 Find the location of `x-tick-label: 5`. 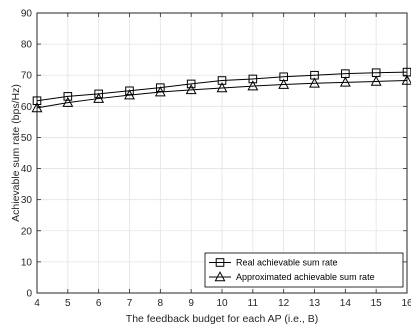

x-tick-label: 5 is located at coordinates (68, 303).